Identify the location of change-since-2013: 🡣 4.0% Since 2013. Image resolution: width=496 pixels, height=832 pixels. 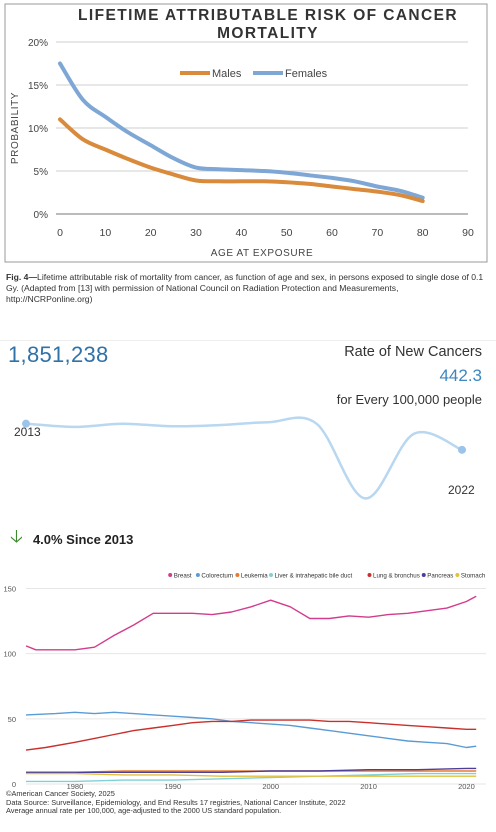
(72, 538).